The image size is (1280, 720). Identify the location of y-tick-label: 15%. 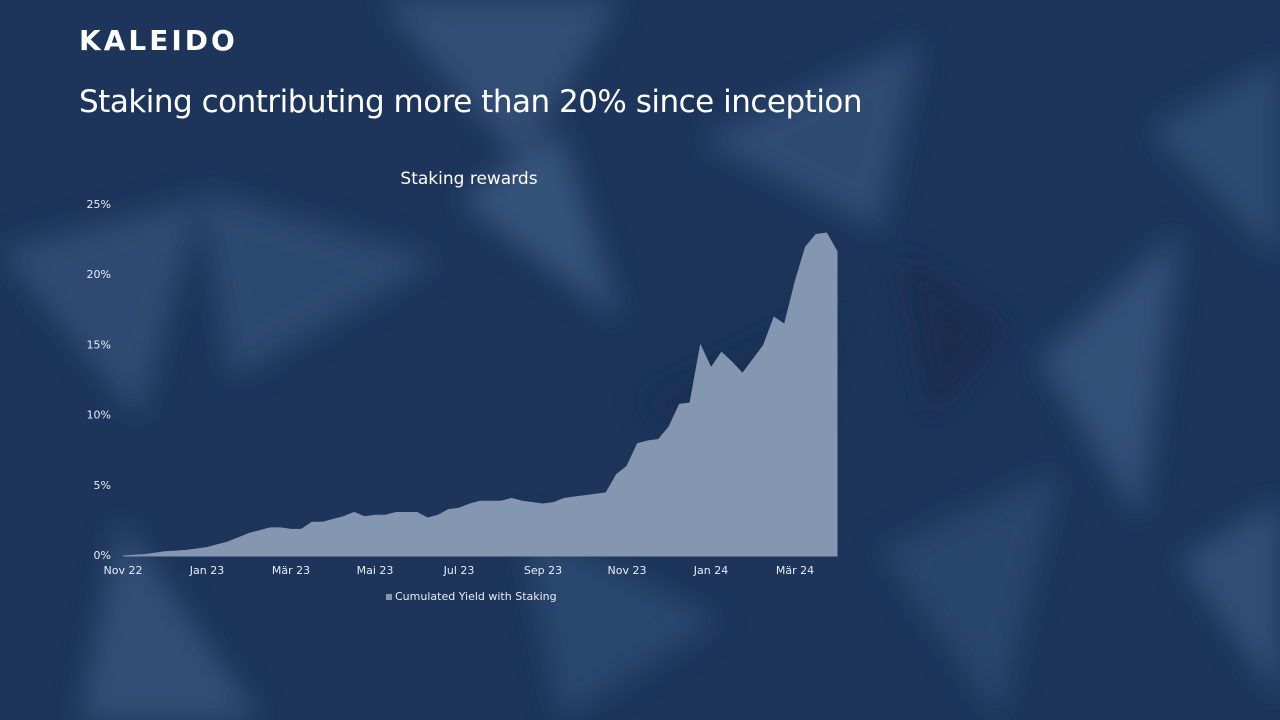
(99, 344).